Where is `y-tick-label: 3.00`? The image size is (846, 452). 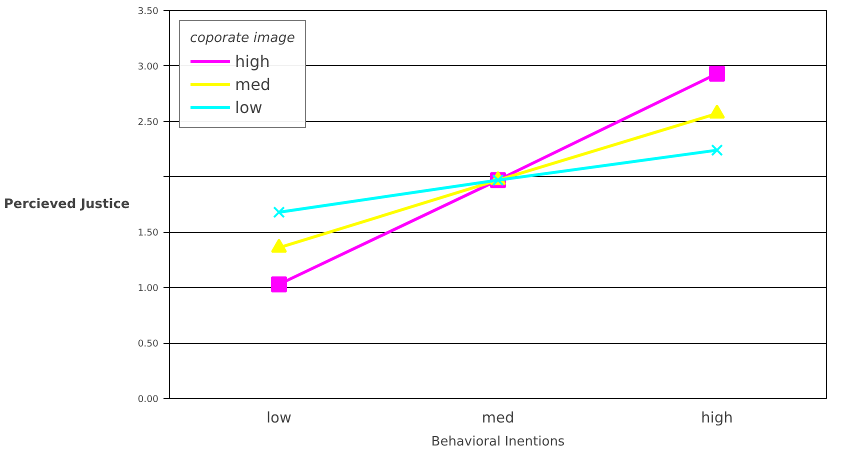
y-tick-label: 3.00 is located at coordinates (148, 66).